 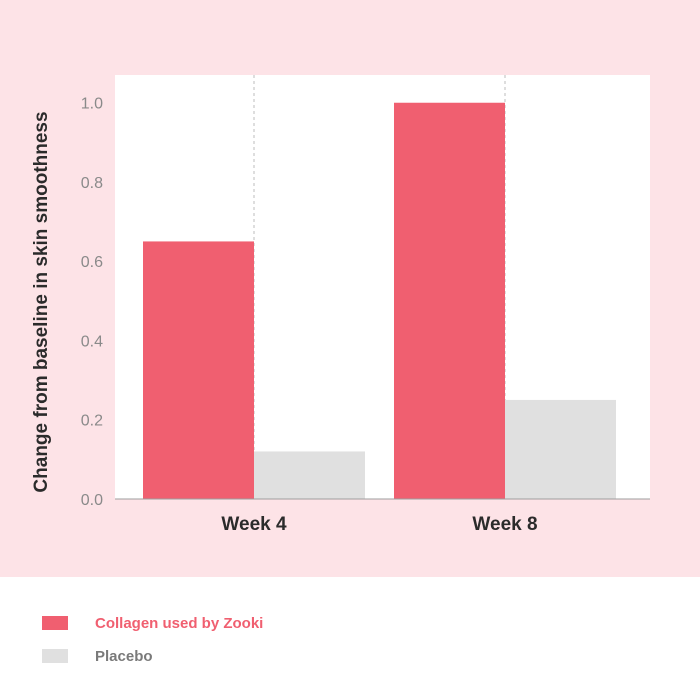 What do you see at coordinates (41, 301) in the screenshot?
I see `y-axis-label: Change from baseline in skin smoothness` at bounding box center [41, 301].